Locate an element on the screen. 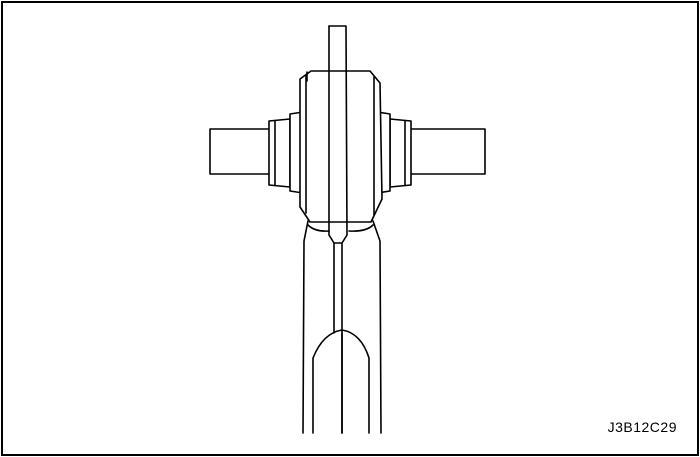  right-shaft is located at coordinates (446, 151).